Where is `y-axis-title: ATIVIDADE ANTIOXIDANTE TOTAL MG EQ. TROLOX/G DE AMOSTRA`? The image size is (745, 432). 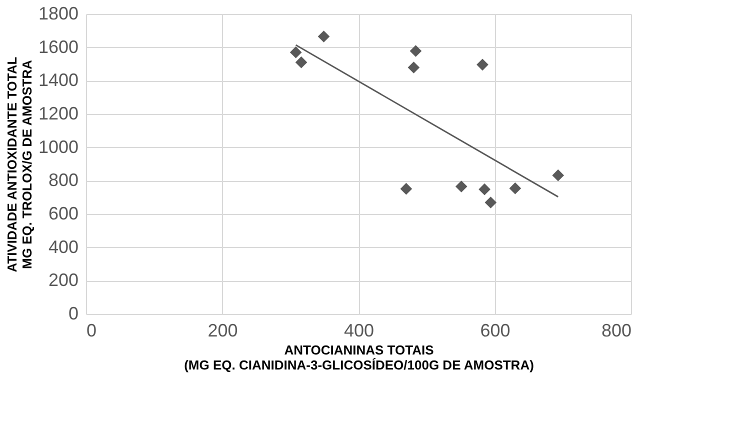
y-axis-title: ATIVIDADE ANTIOXIDANTE TOTAL MG EQ. TROLOX/G DE AMOSTRA is located at coordinates (19, 164).